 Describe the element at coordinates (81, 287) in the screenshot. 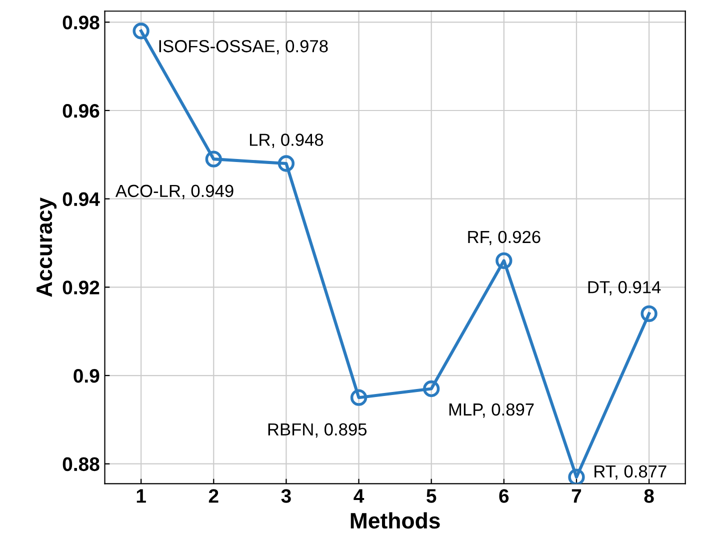

I see `y-tick-label: 0.92` at that location.